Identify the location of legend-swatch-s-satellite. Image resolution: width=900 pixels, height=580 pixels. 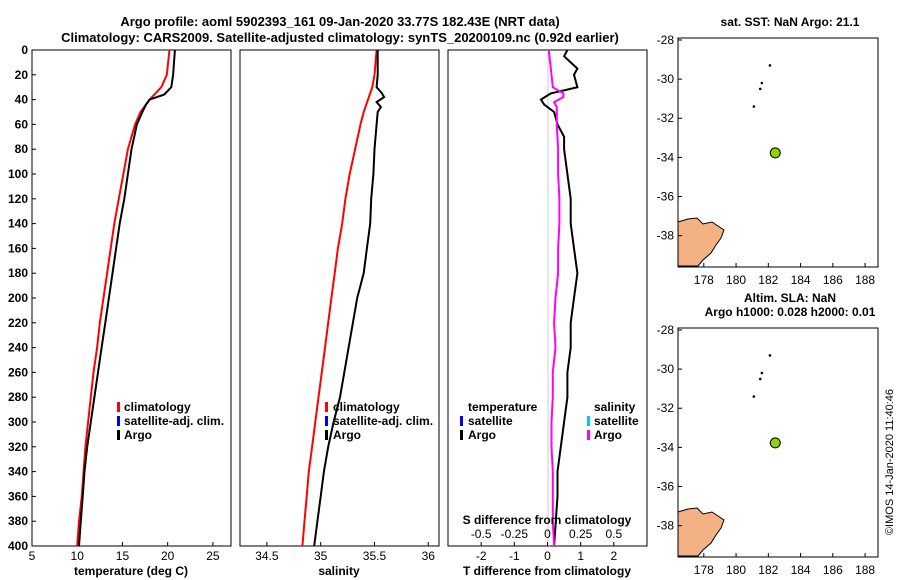
(588, 421).